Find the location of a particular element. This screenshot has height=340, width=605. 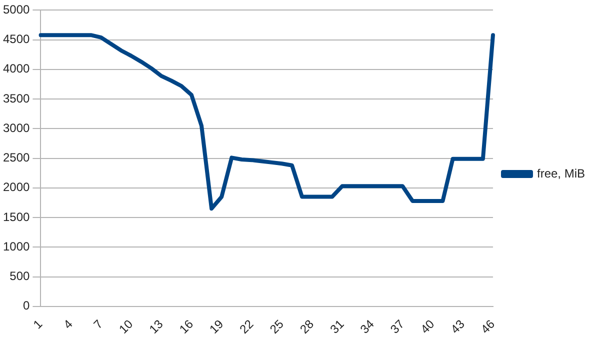

y-tick-label: 4000 is located at coordinates (16, 69).